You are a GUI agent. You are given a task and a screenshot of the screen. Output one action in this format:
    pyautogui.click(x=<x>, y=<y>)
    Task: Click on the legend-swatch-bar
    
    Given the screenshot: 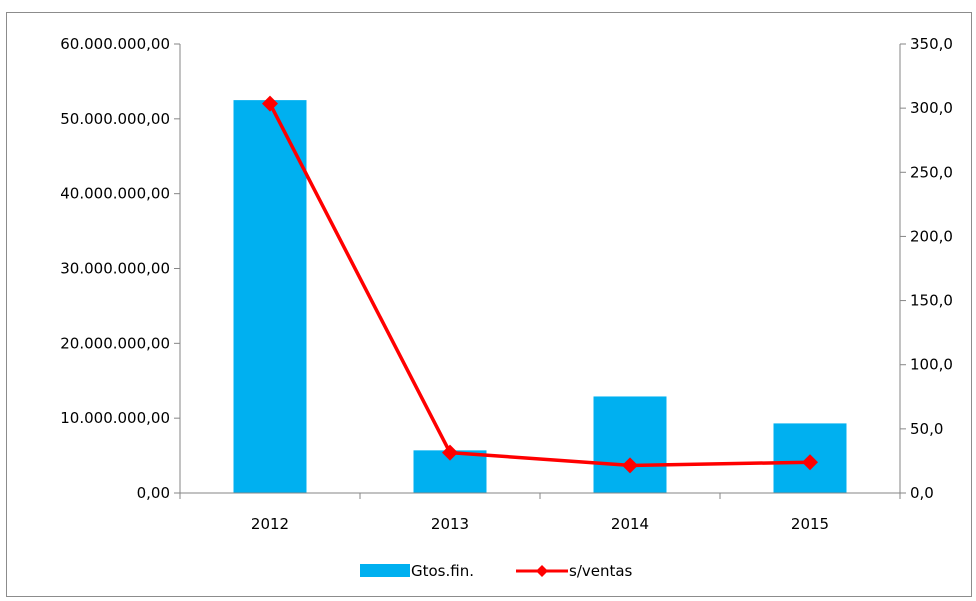 What is the action you would take?
    pyautogui.click(x=385, y=570)
    